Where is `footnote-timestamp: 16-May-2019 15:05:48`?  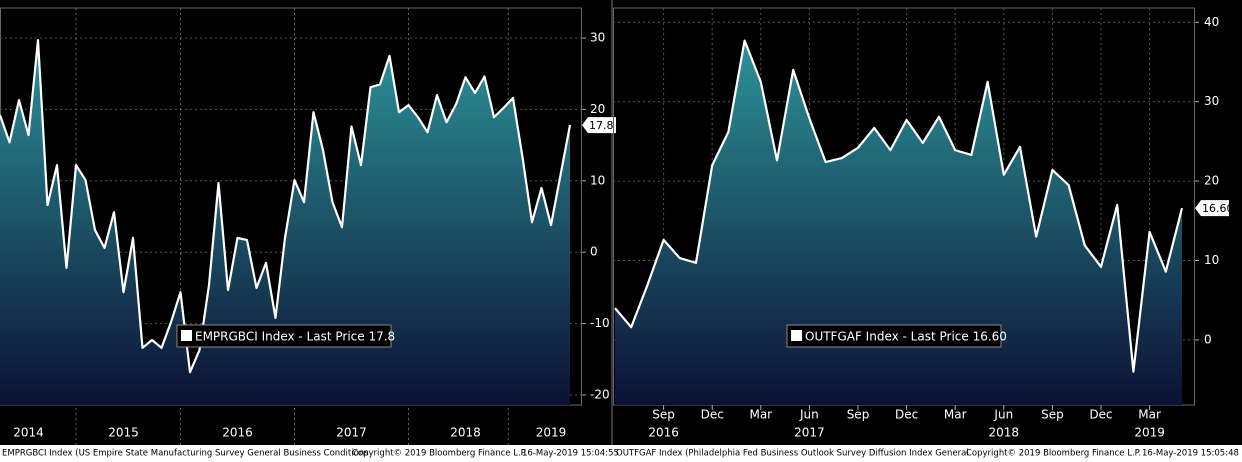
footnote-timestamp: 16-May-2019 15:05:48 is located at coordinates (1190, 454).